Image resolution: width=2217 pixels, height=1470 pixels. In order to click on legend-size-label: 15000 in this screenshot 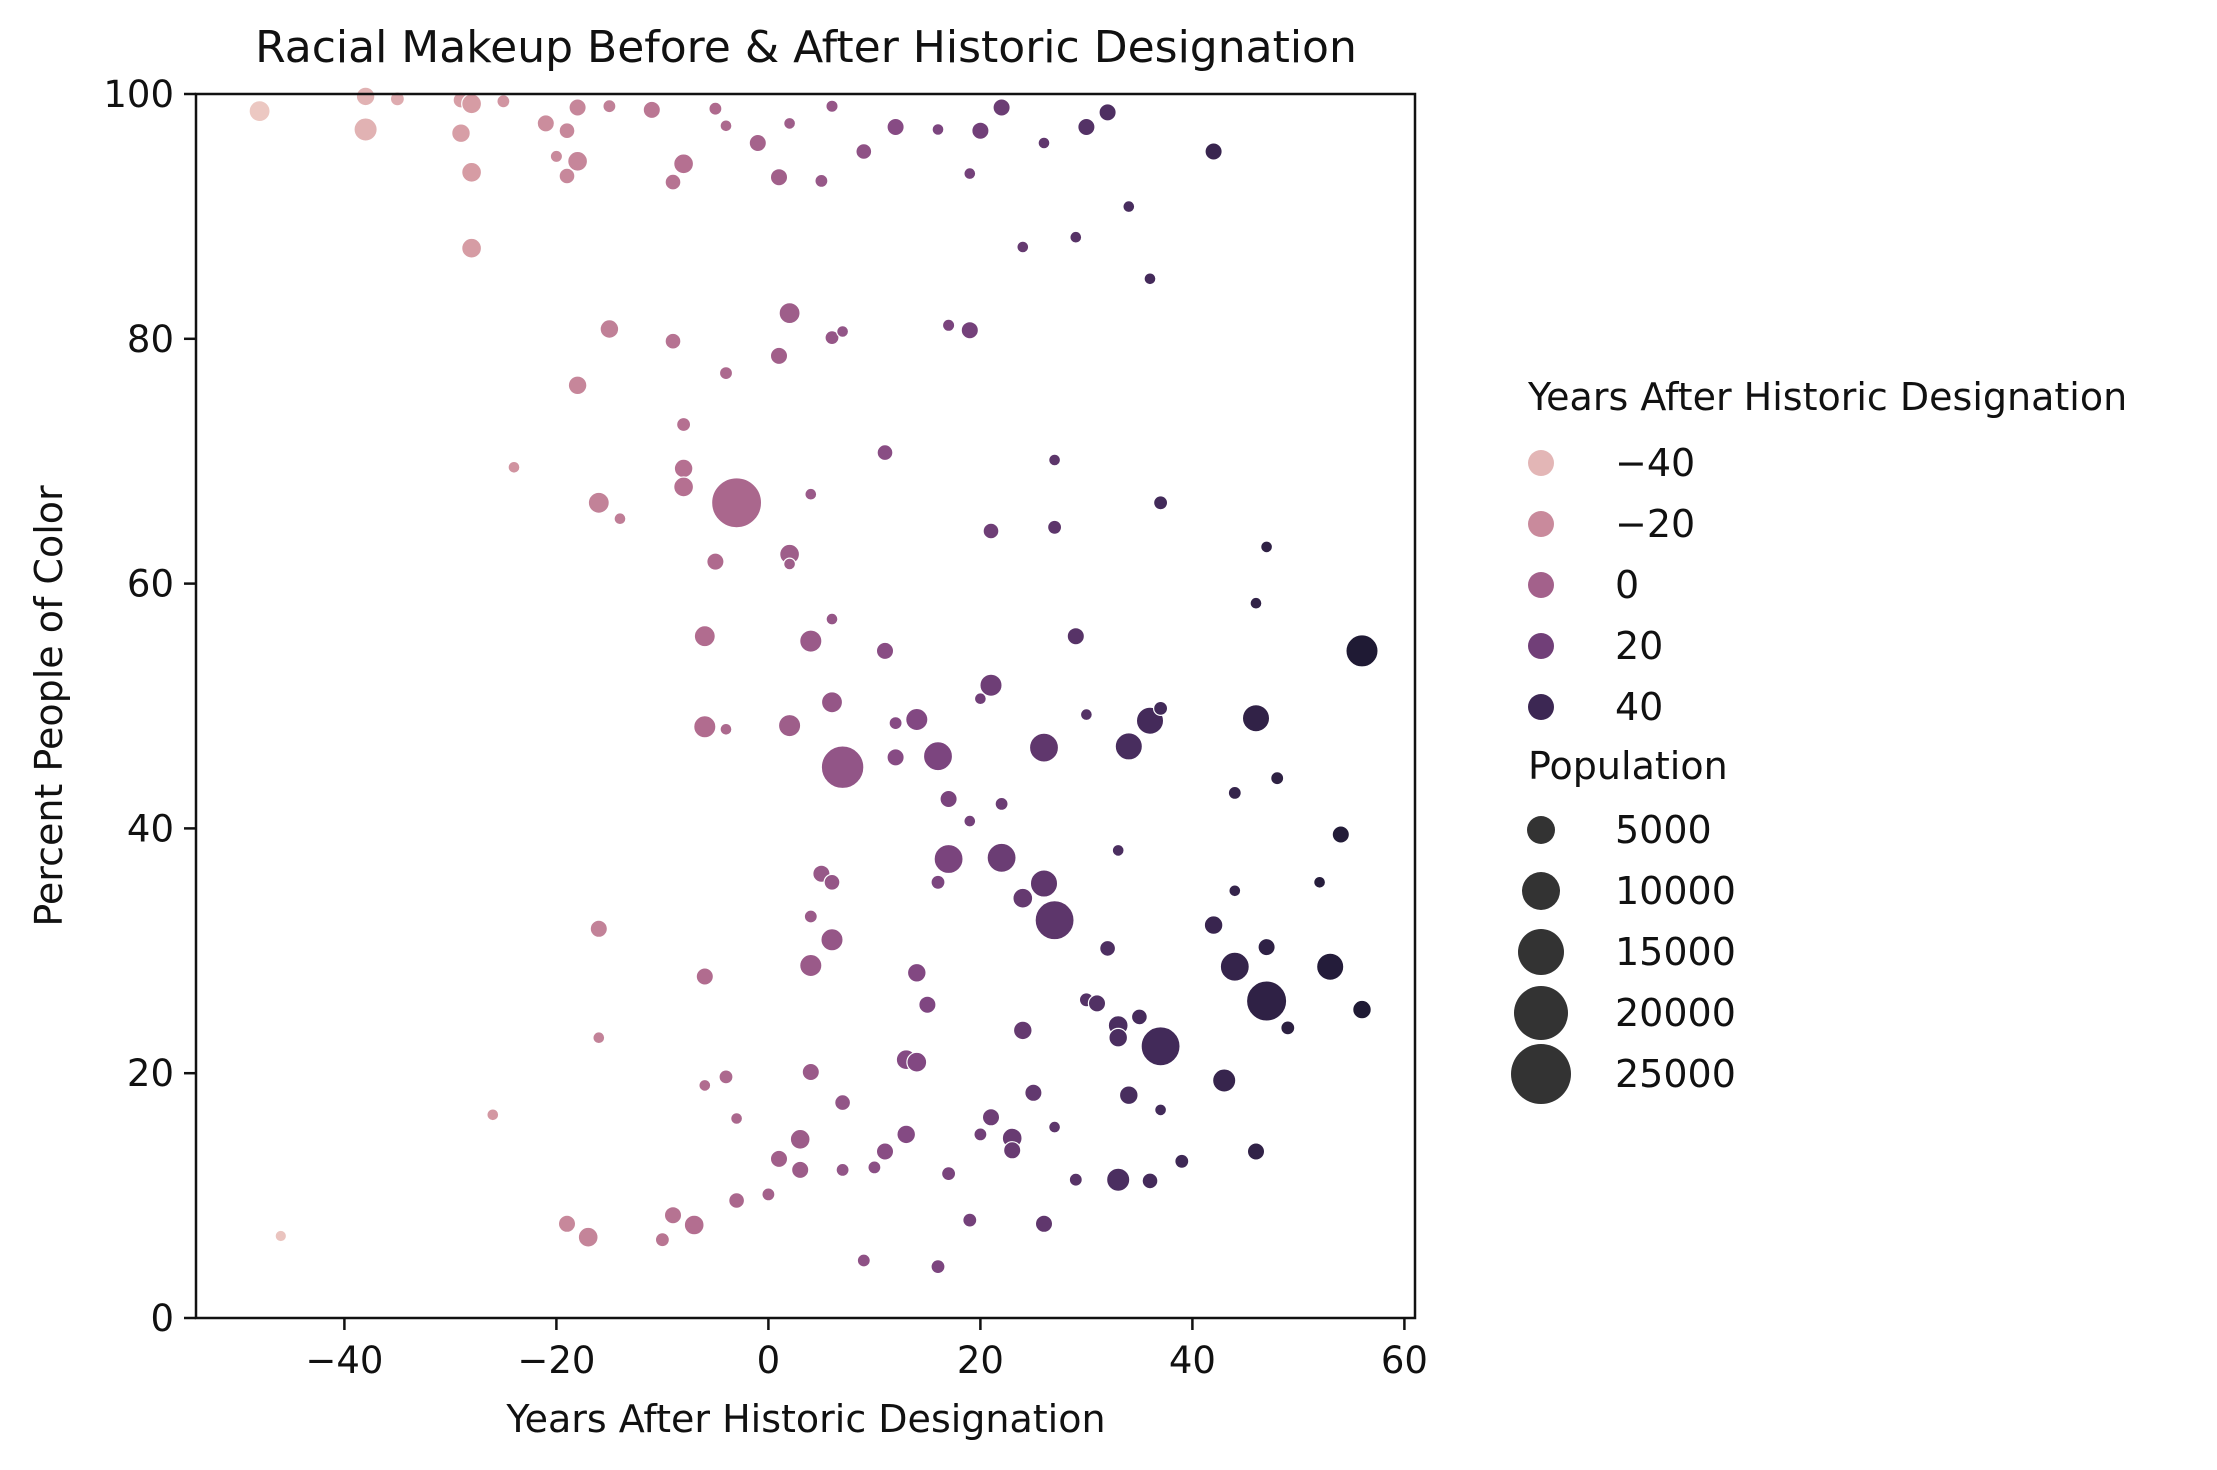, I will do `click(1675, 952)`.